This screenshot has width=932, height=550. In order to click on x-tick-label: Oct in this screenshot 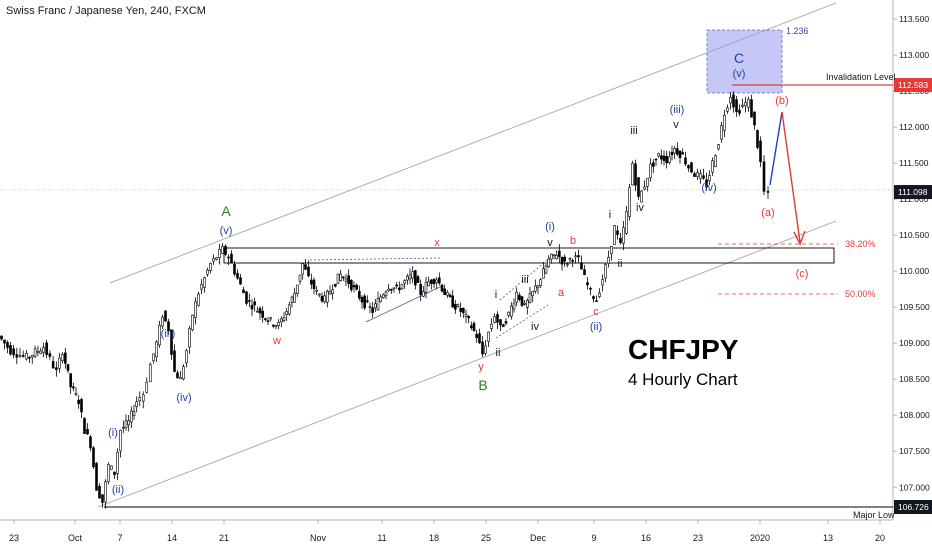, I will do `click(75, 538)`.